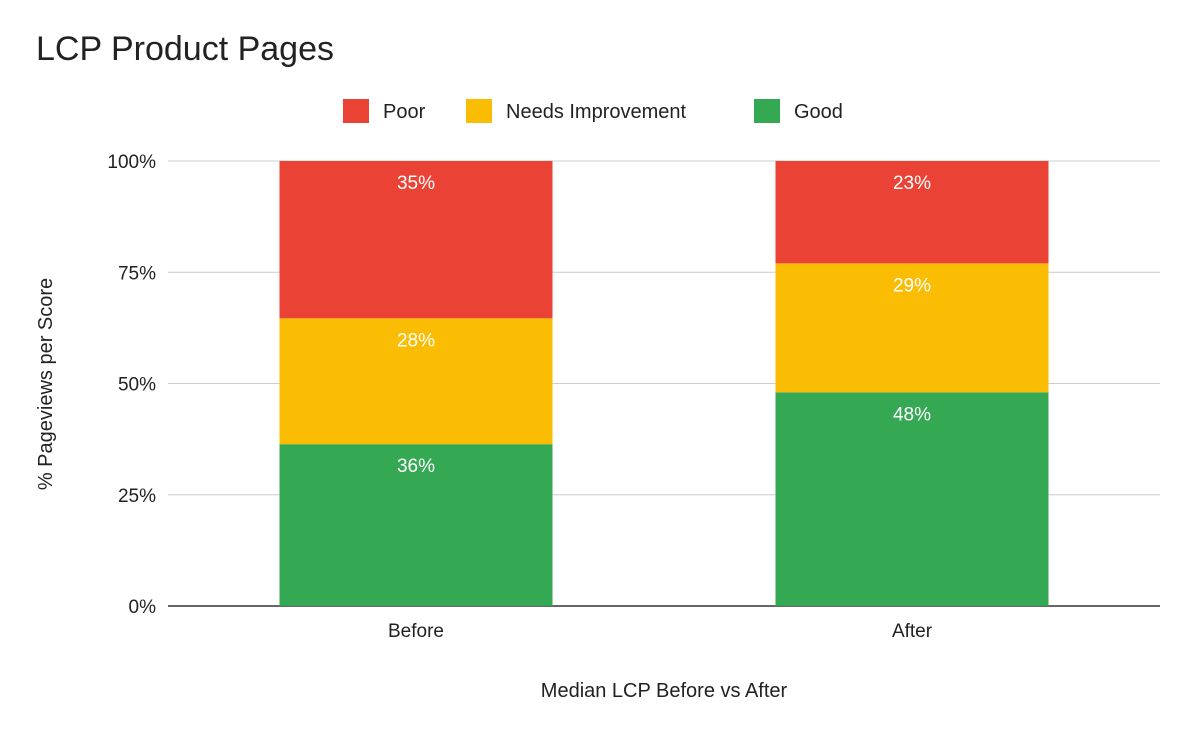 Image resolution: width=1196 pixels, height=743 pixels. What do you see at coordinates (912, 183) in the screenshot?
I see `data-label: 23%` at bounding box center [912, 183].